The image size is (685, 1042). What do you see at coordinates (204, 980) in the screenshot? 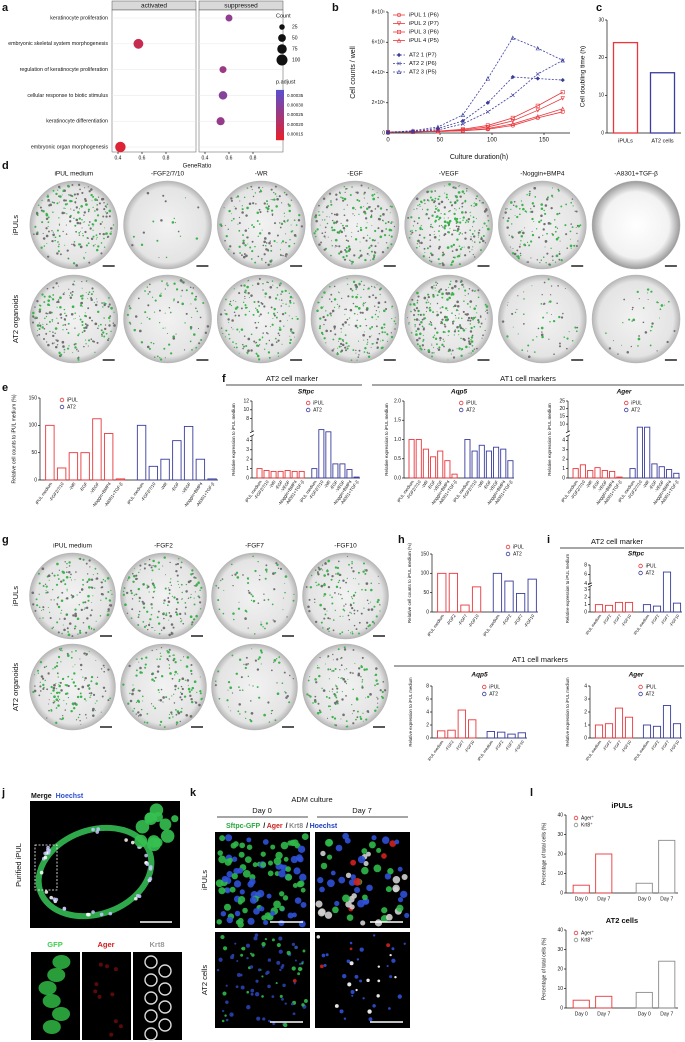
I see `row-label: AT2 cells` at bounding box center [204, 980].